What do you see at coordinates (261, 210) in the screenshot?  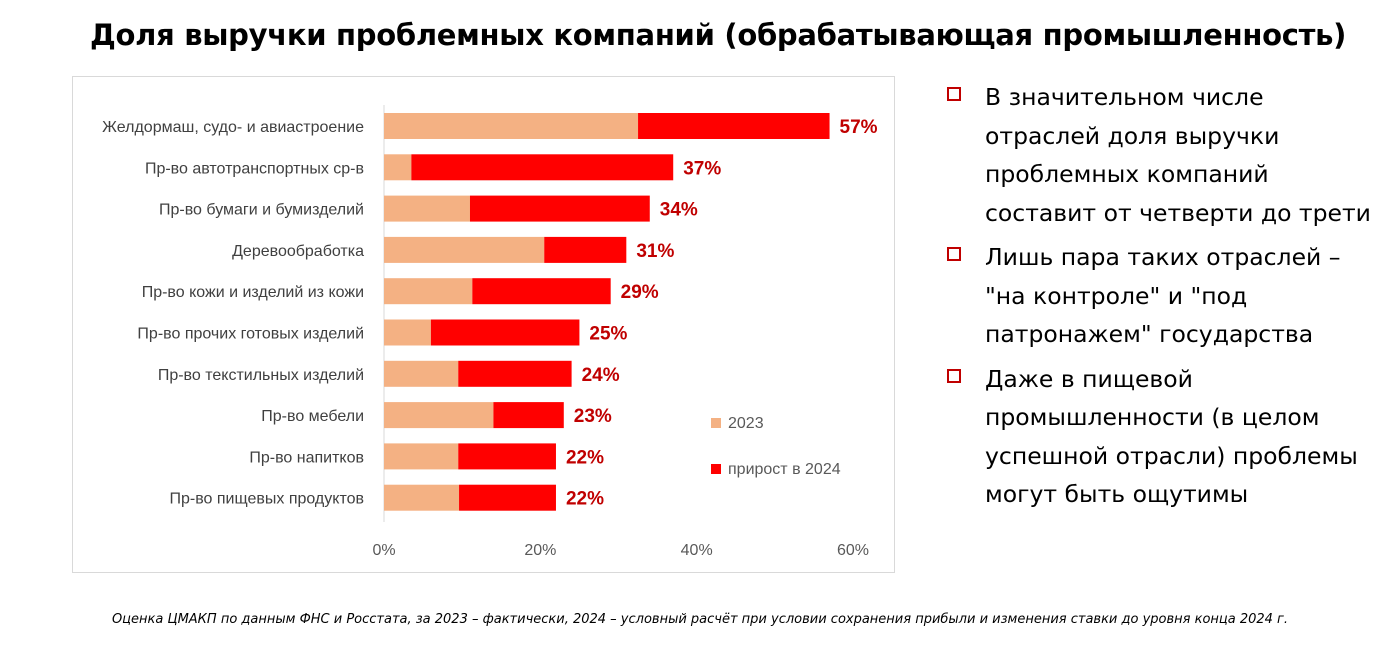 I see `category-label: Пр-во бумаги и бумизделий` at bounding box center [261, 210].